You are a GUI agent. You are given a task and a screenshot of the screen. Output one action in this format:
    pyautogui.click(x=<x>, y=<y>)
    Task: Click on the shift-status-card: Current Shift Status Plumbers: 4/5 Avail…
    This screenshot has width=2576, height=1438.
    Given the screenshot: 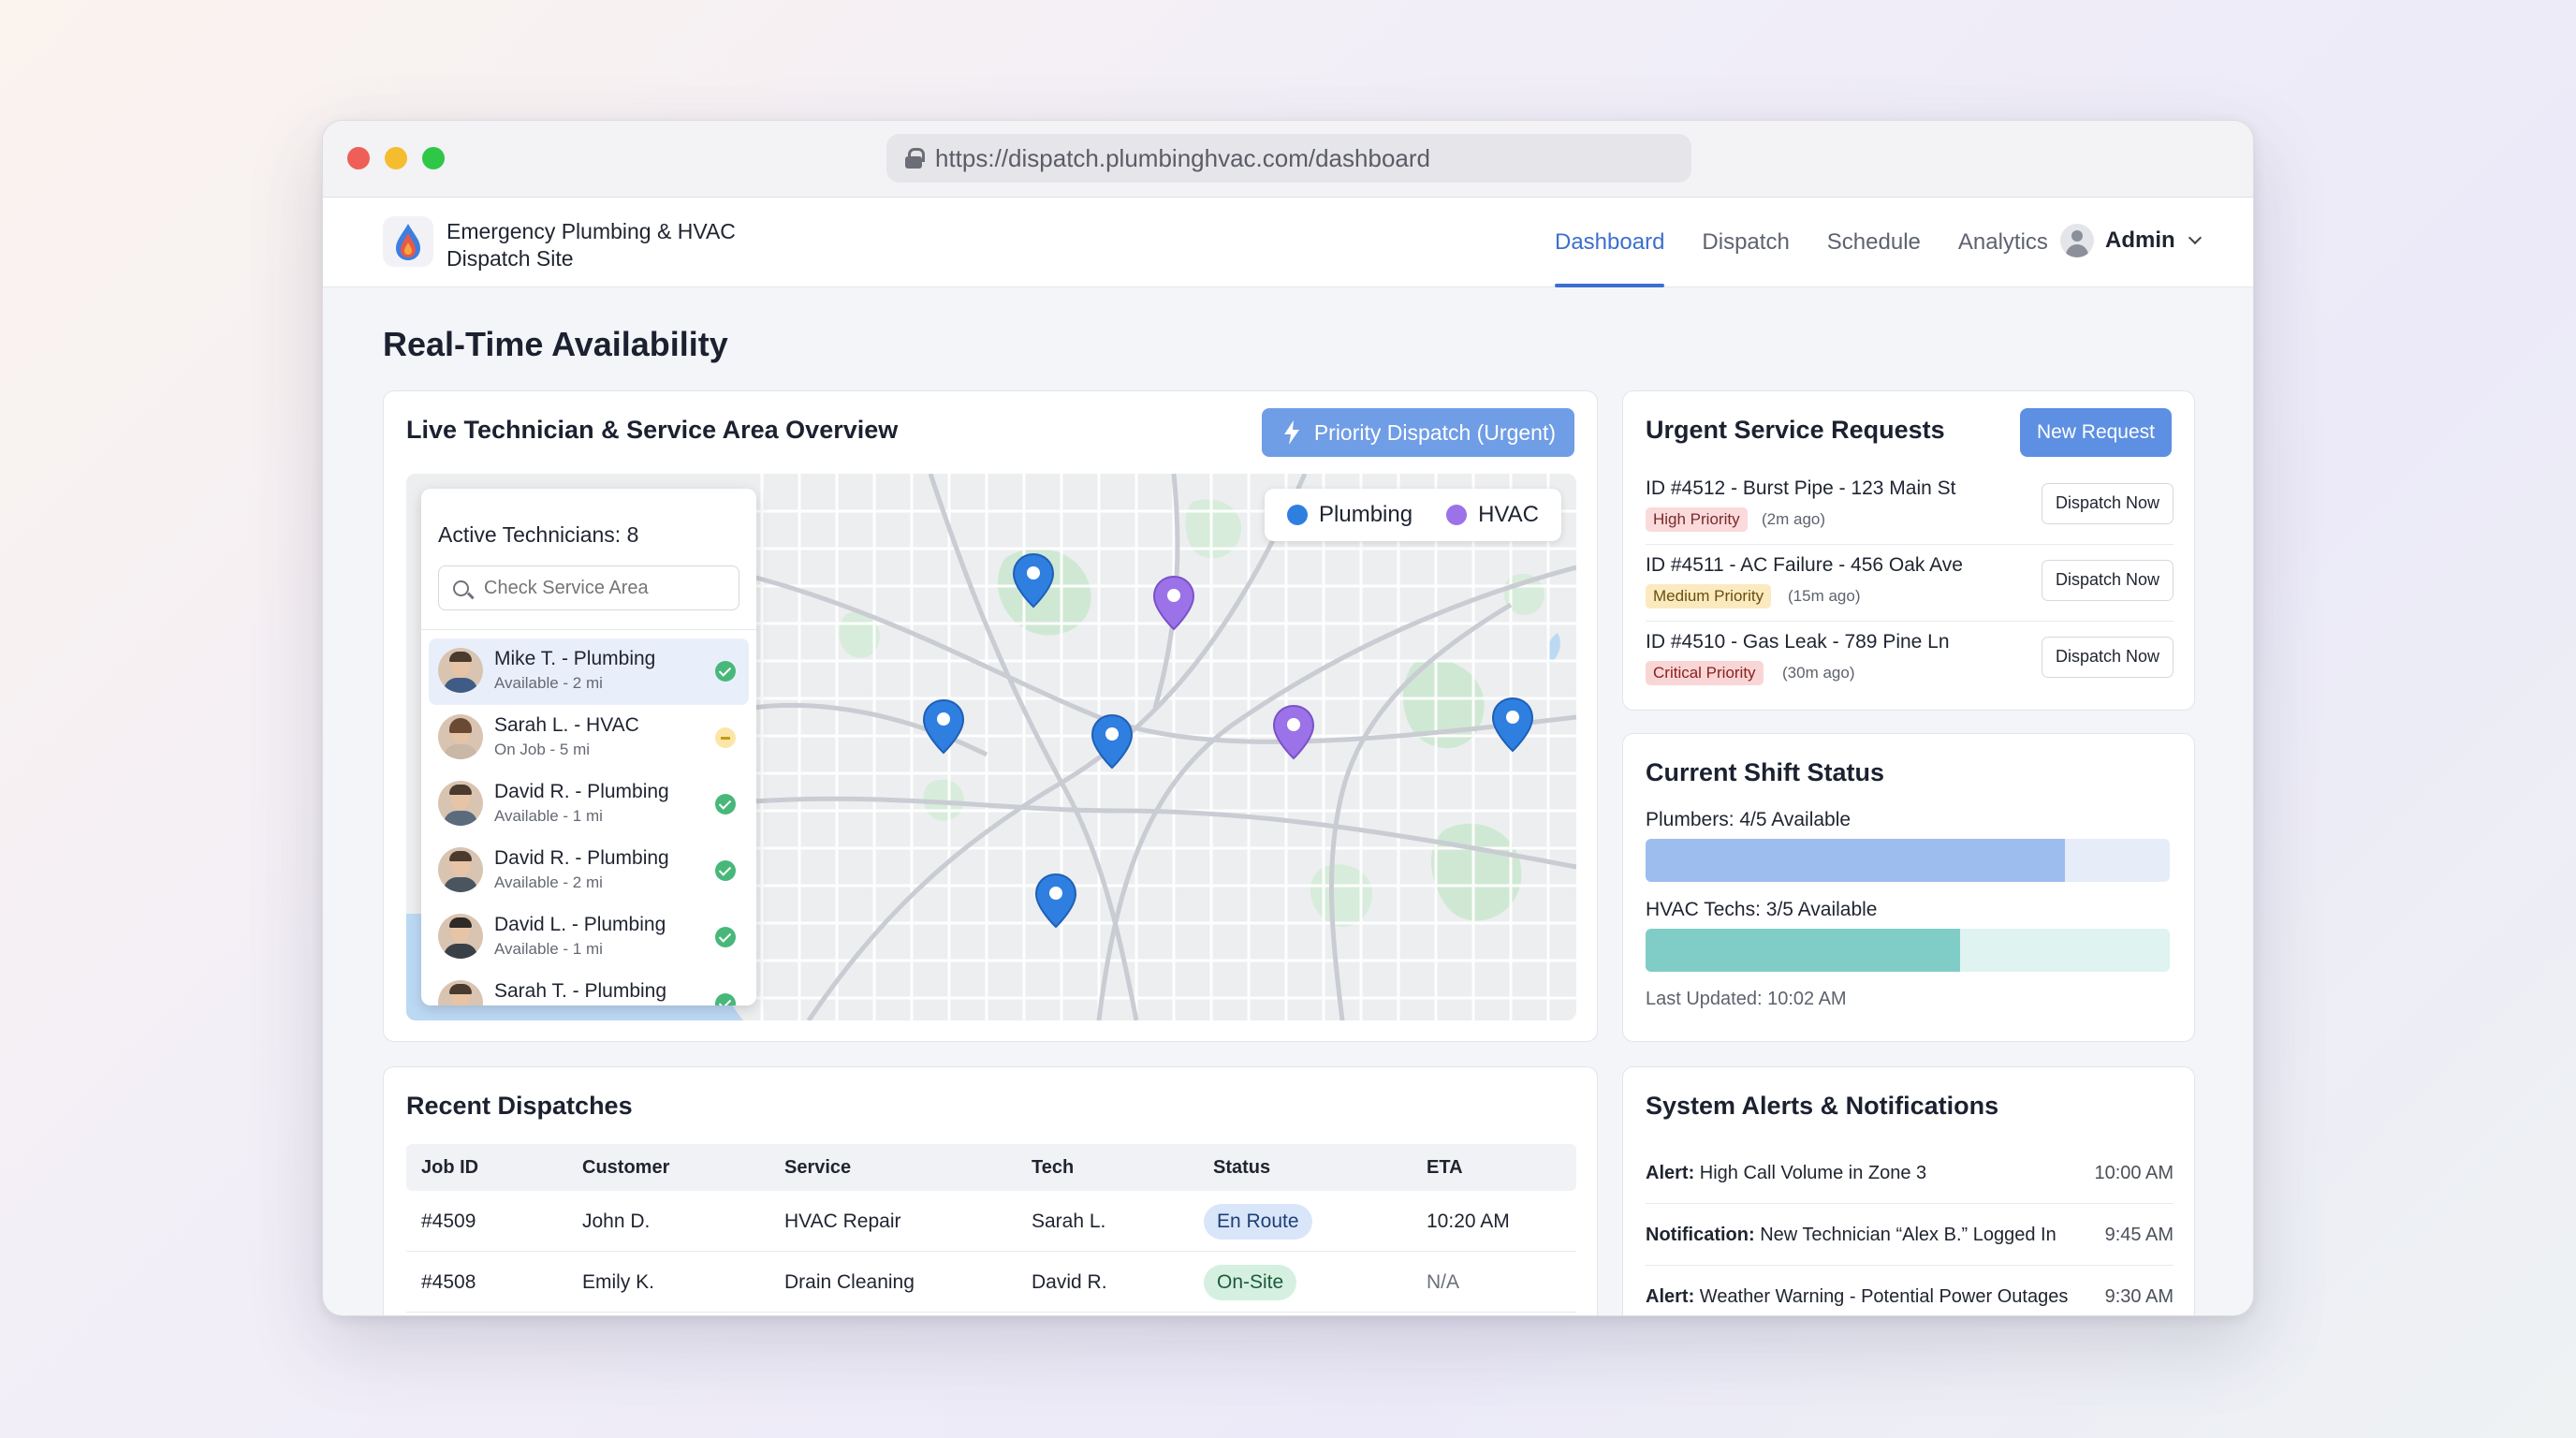 What is the action you would take?
    pyautogui.click(x=1908, y=887)
    